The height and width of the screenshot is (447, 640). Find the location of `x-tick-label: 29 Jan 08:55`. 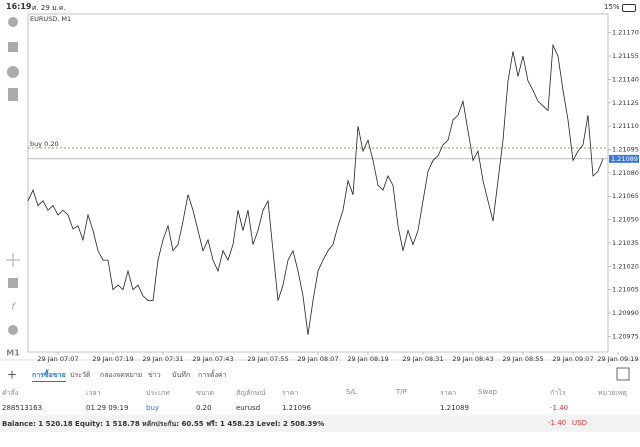

x-tick-label: 29 Jan 08:55 is located at coordinates (522, 359).